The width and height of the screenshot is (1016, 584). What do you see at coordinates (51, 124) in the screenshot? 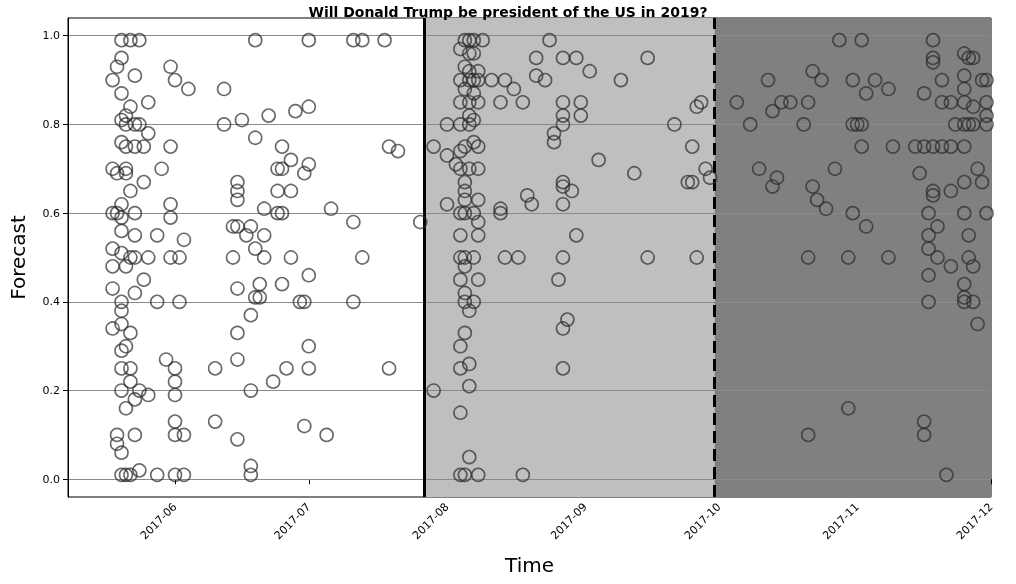
I see `y-tick-label: 0.8` at bounding box center [51, 124].